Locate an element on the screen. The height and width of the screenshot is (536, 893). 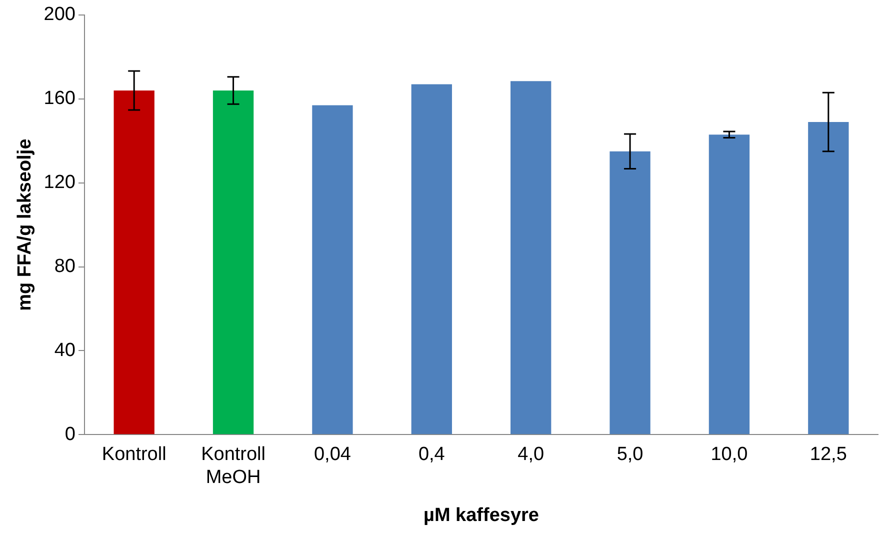
x-tick-label: 4,0 is located at coordinates (531, 455).